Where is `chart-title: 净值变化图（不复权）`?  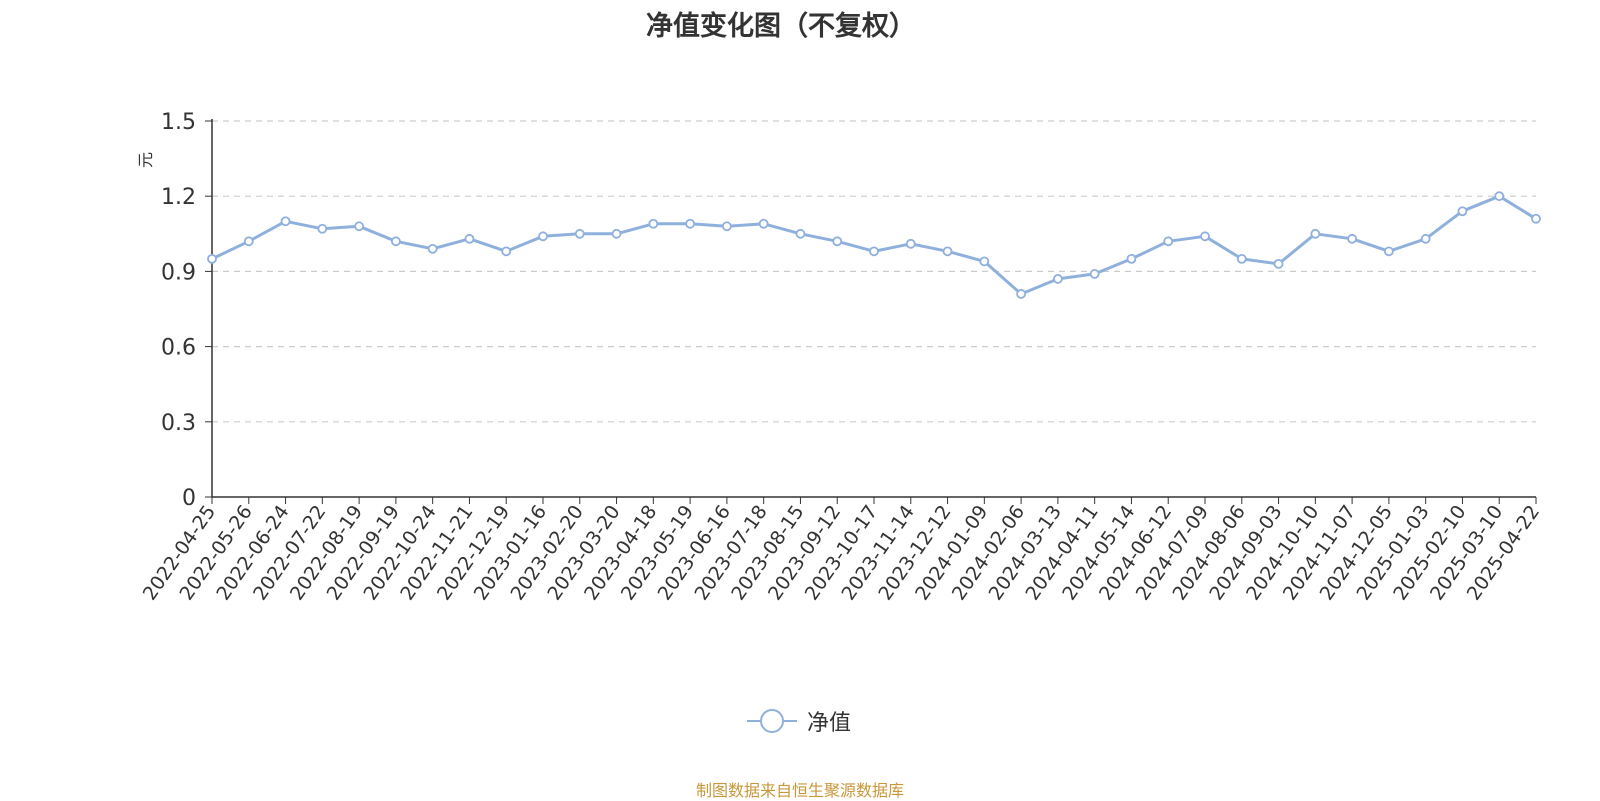 chart-title: 净值变化图（不复权） is located at coordinates (781, 26).